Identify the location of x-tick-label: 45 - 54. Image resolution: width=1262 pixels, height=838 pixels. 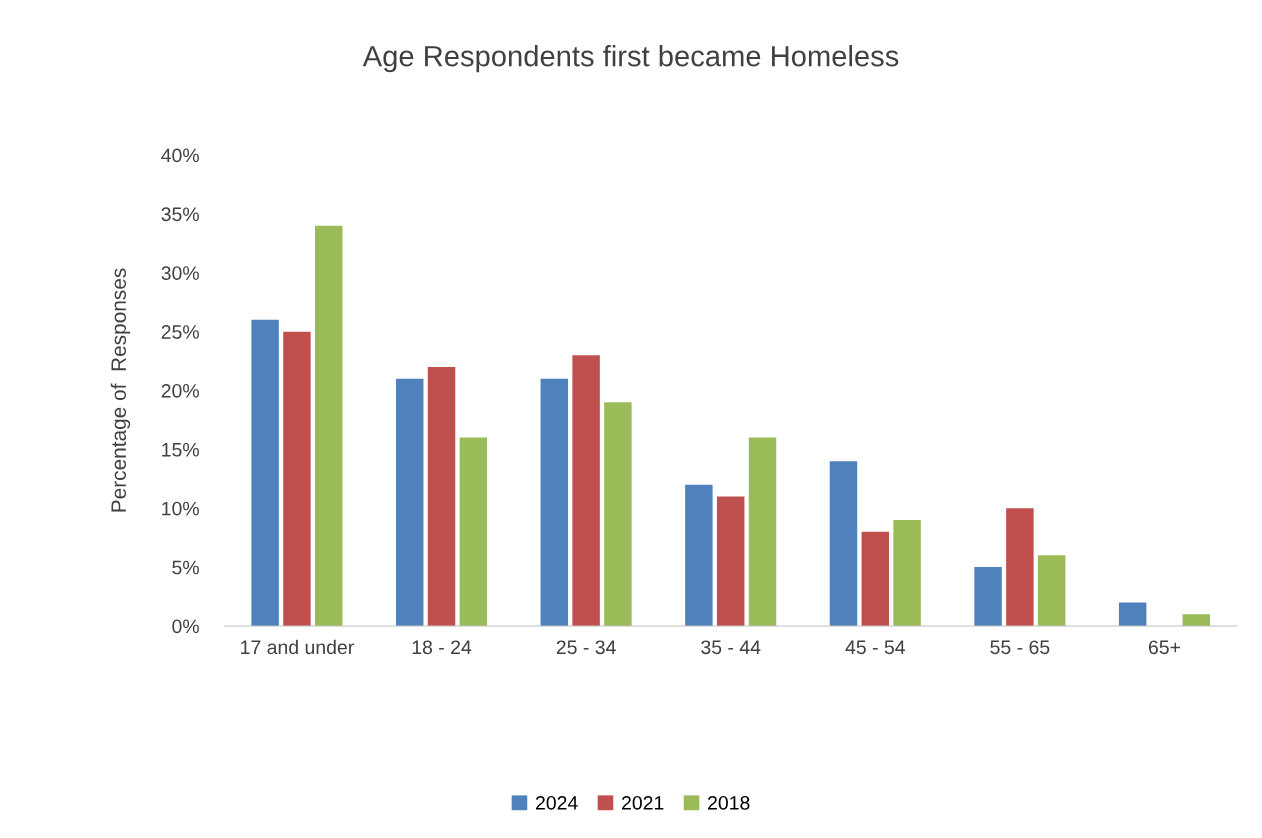
(875, 647).